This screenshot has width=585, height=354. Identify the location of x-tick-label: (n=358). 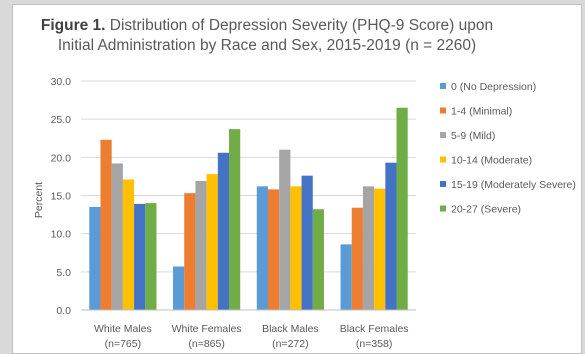
(374, 344).